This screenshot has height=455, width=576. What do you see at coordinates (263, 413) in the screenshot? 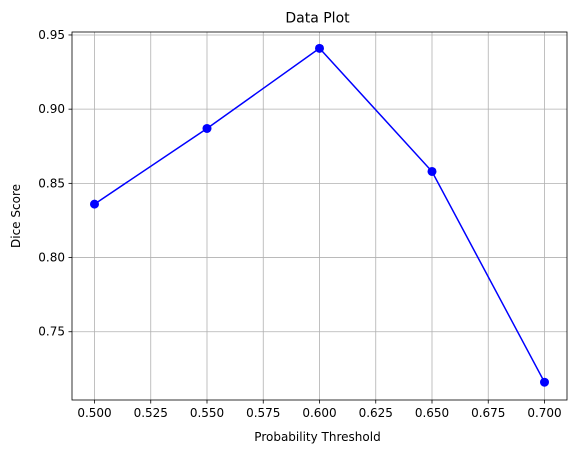
I see `x-tick-label: 0.575` at bounding box center [263, 413].